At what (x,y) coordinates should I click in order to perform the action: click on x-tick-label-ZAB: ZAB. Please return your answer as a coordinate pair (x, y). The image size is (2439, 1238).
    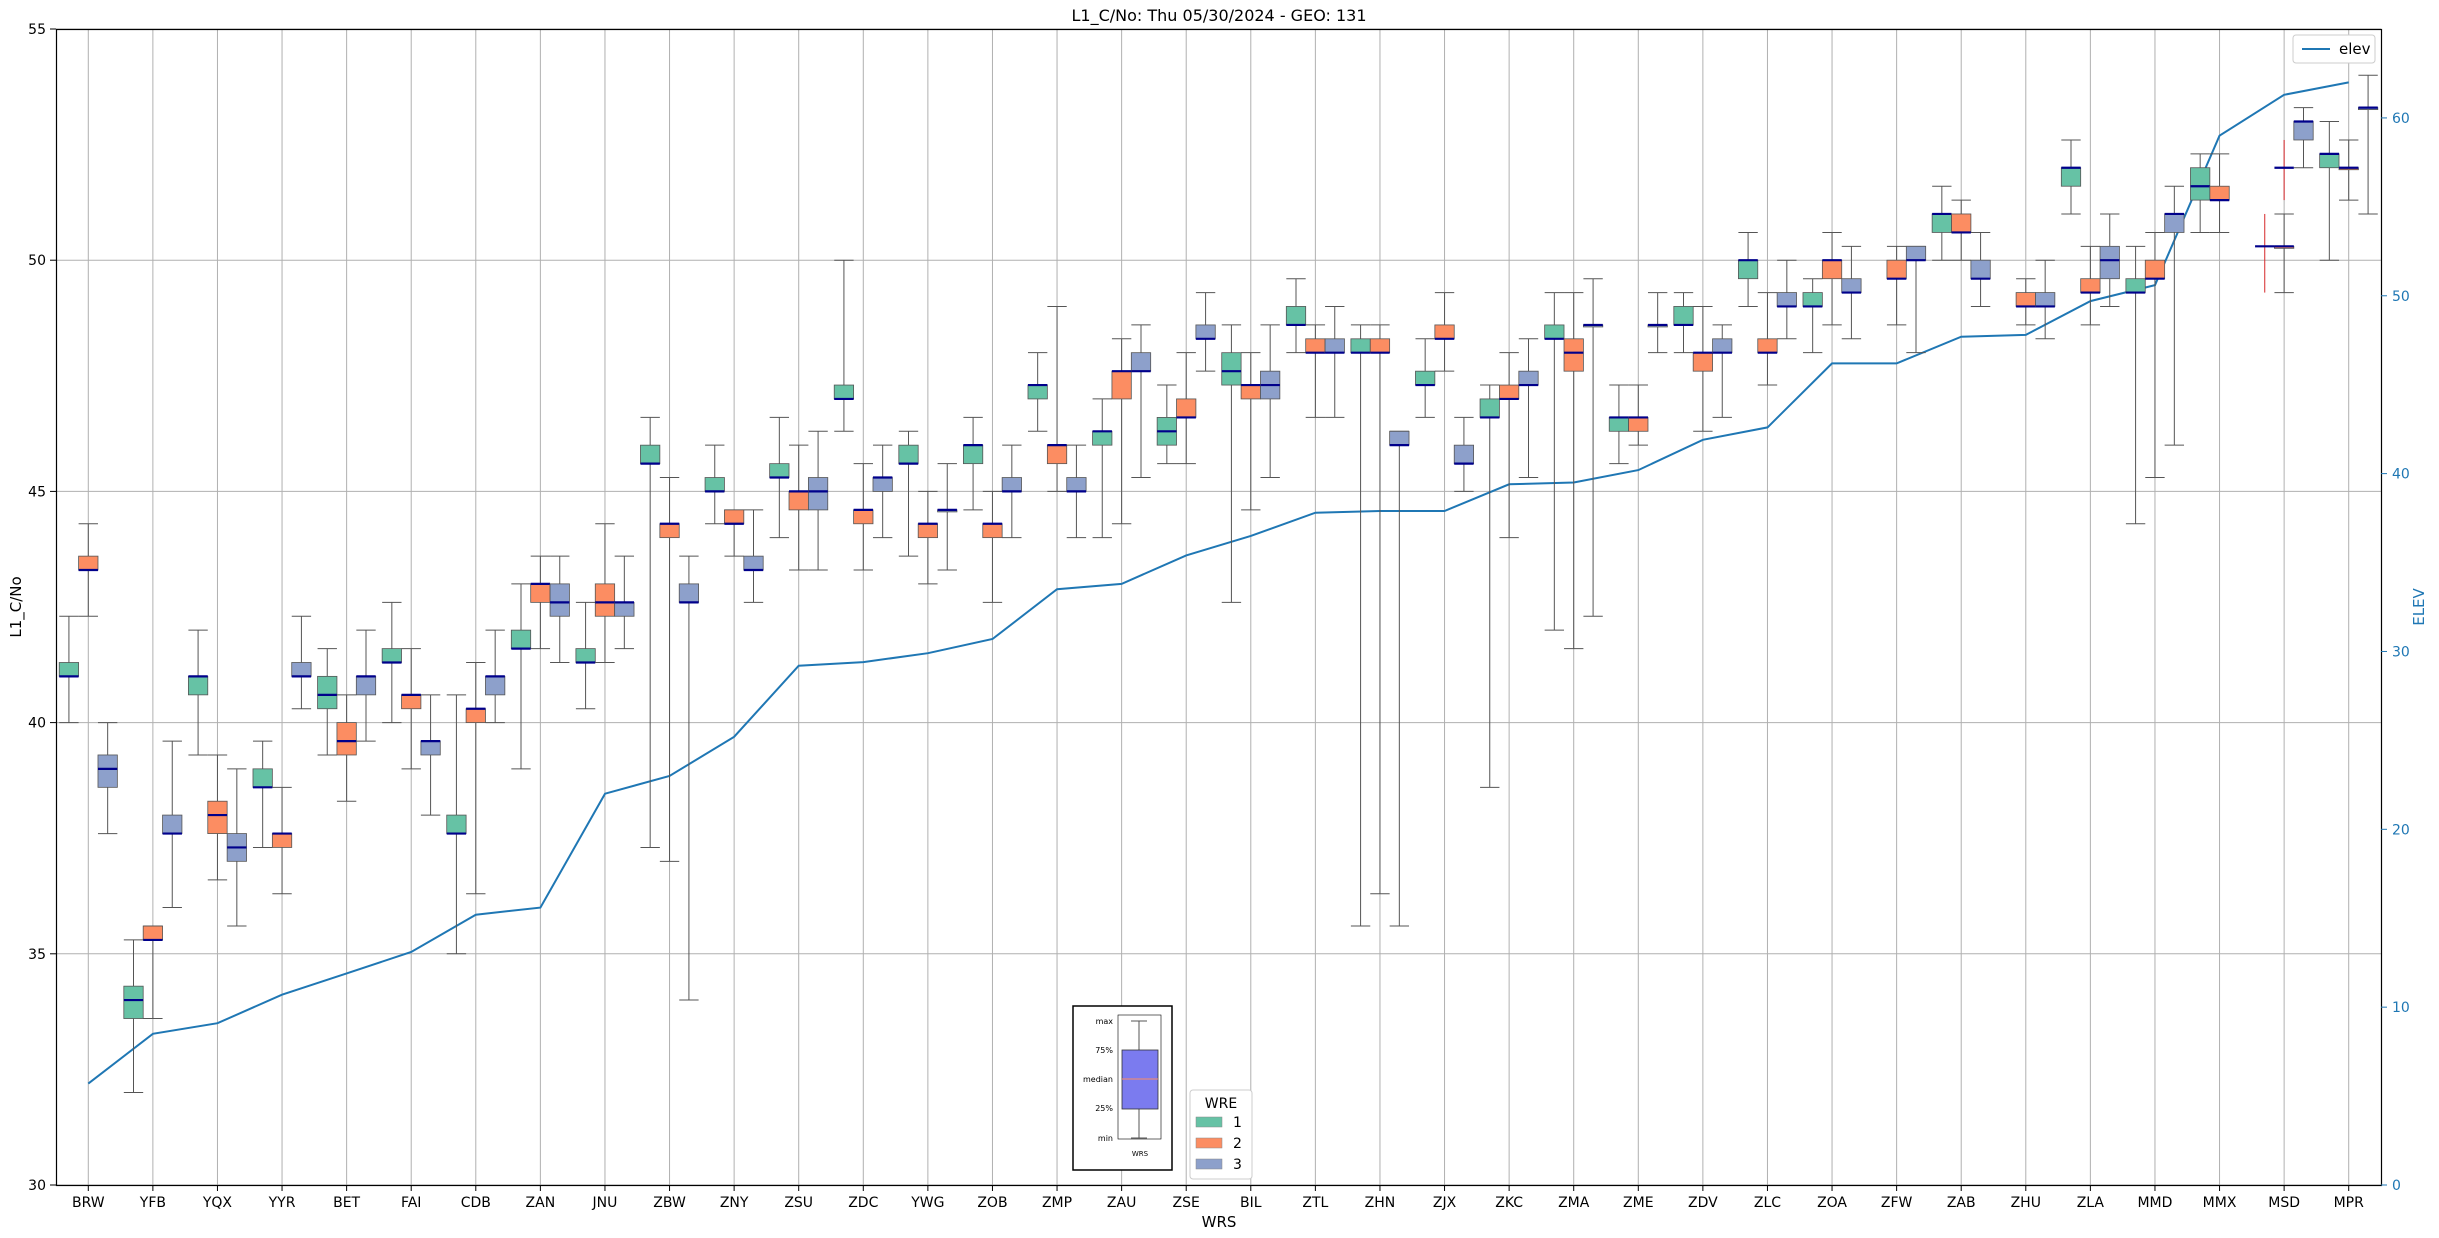
    Looking at the image, I should click on (1961, 1203).